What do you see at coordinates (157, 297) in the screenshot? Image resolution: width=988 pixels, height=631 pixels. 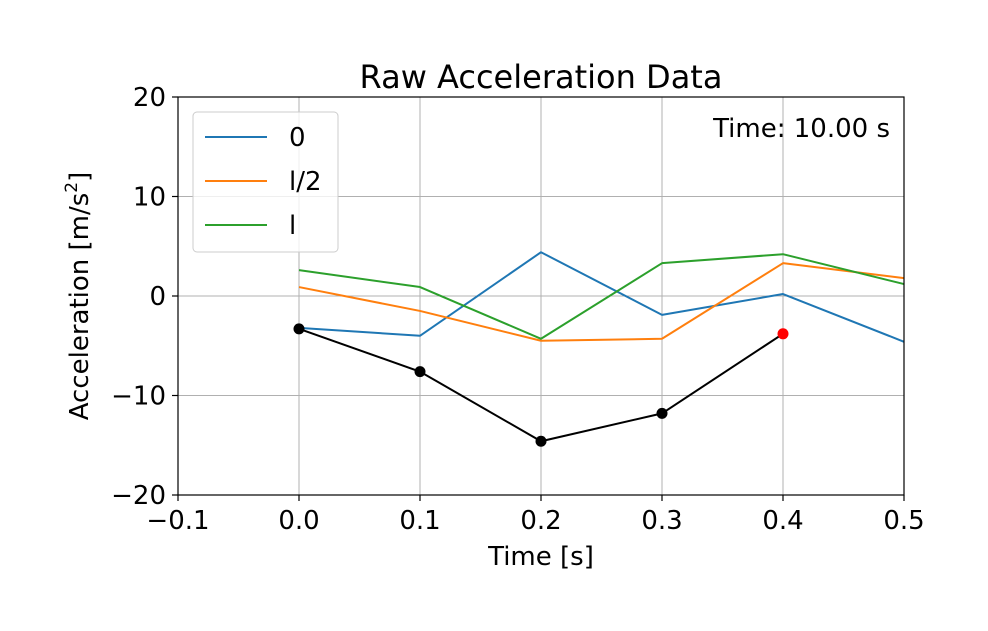 I see `y-tick-label: 0` at bounding box center [157, 297].